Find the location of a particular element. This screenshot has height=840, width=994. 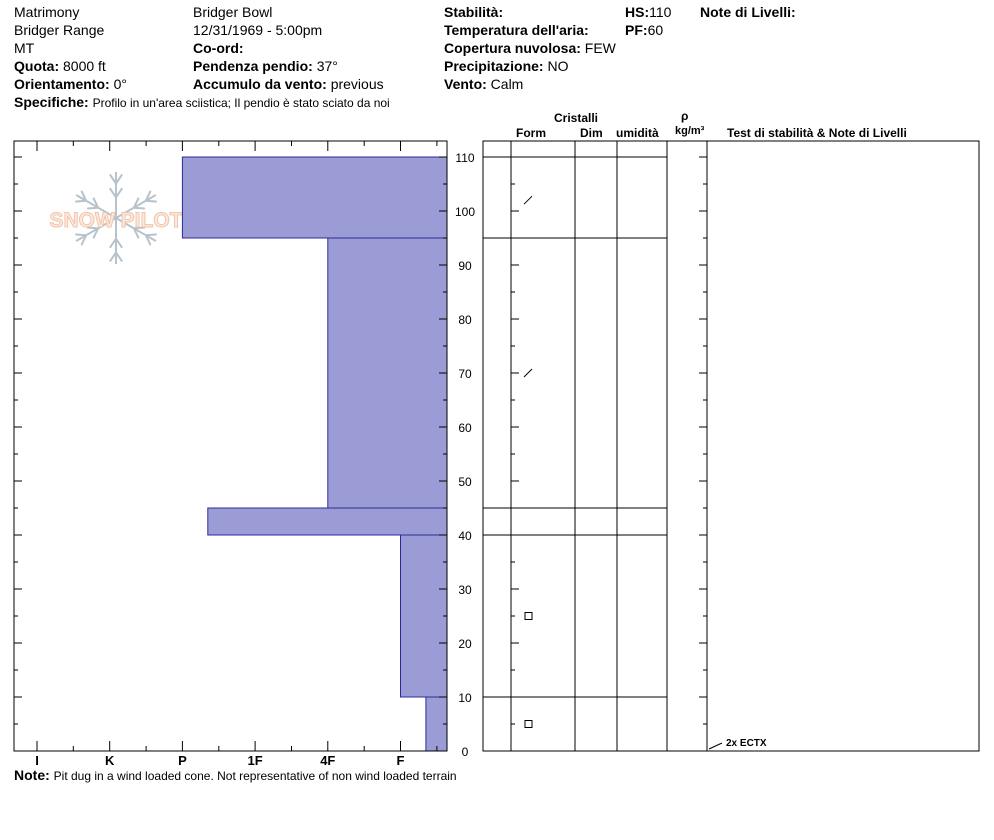

wind-loading-value: previous is located at coordinates (357, 84).